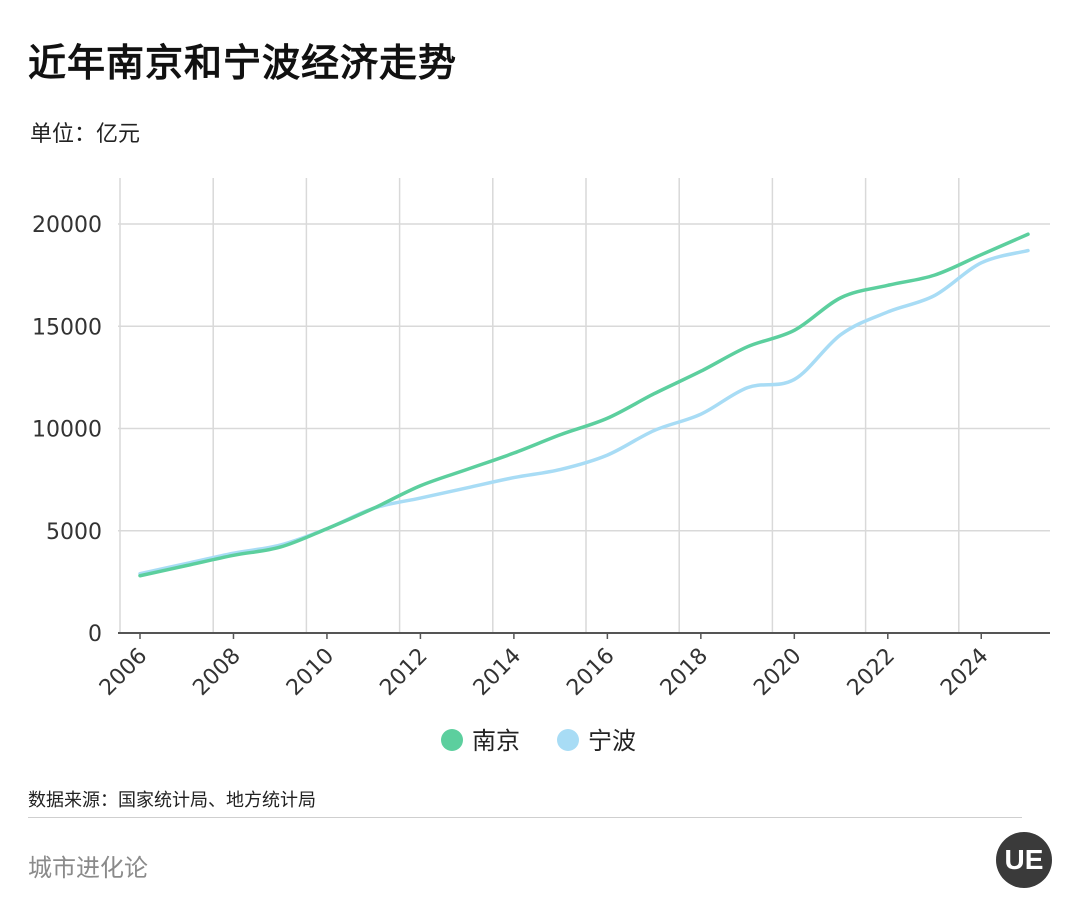  I want to click on x-tick-label: 2006, so click(123, 672).